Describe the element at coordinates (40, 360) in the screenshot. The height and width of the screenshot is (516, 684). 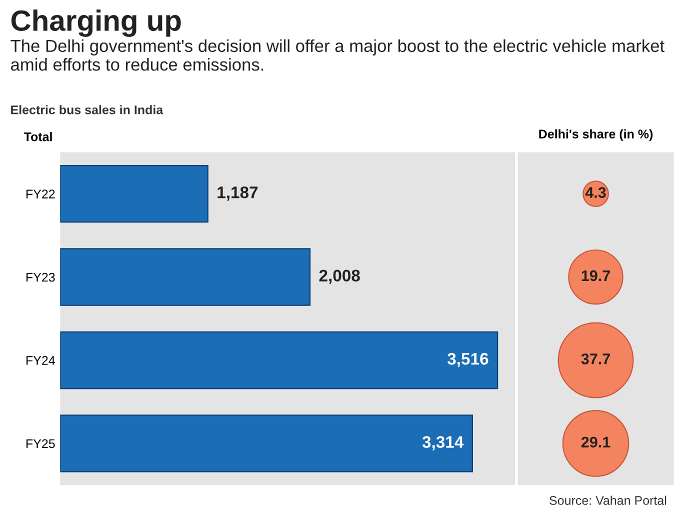
I see `y-tick-label: FY24` at that location.